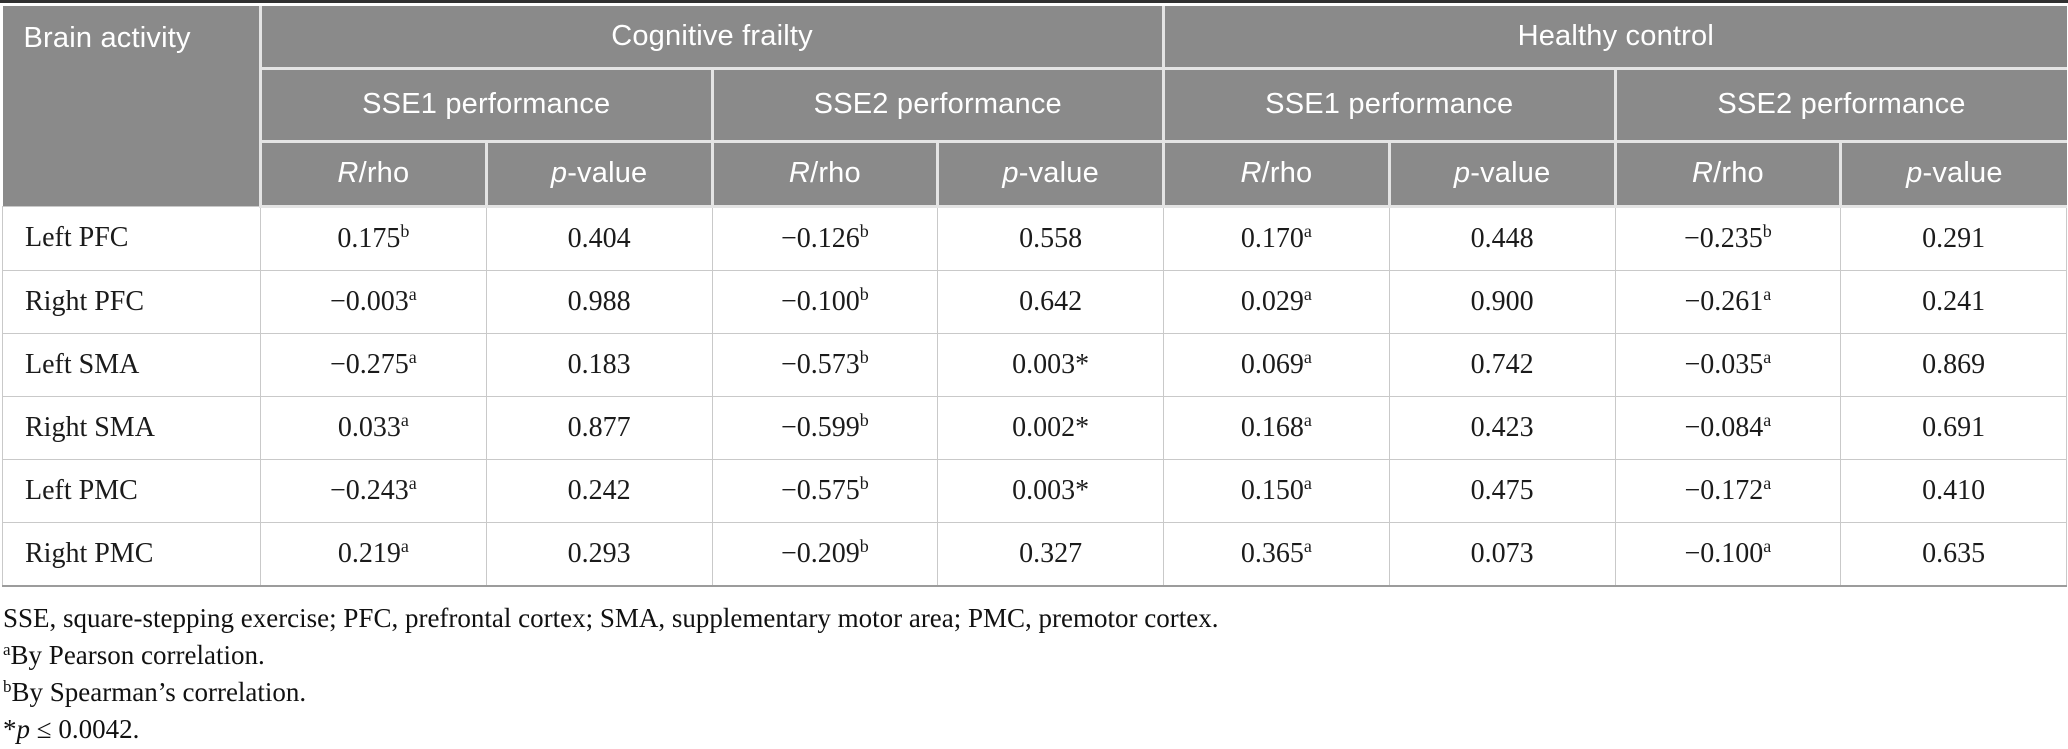  Describe the element at coordinates (1954, 490) in the screenshot. I see `cell-value: 0.410` at that location.